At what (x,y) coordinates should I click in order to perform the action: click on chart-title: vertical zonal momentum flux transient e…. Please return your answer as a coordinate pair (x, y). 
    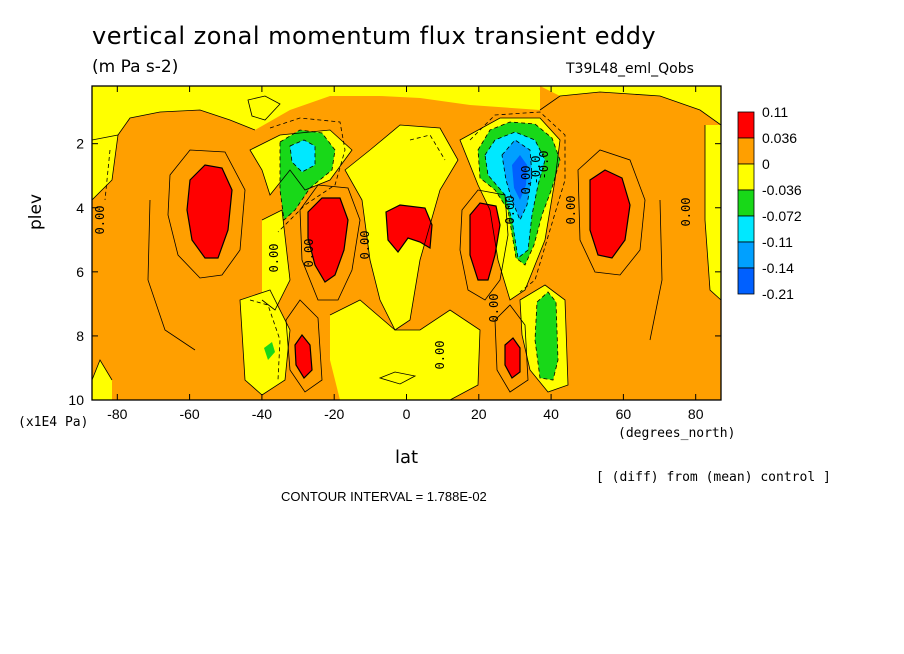
    Looking at the image, I should click on (374, 36).